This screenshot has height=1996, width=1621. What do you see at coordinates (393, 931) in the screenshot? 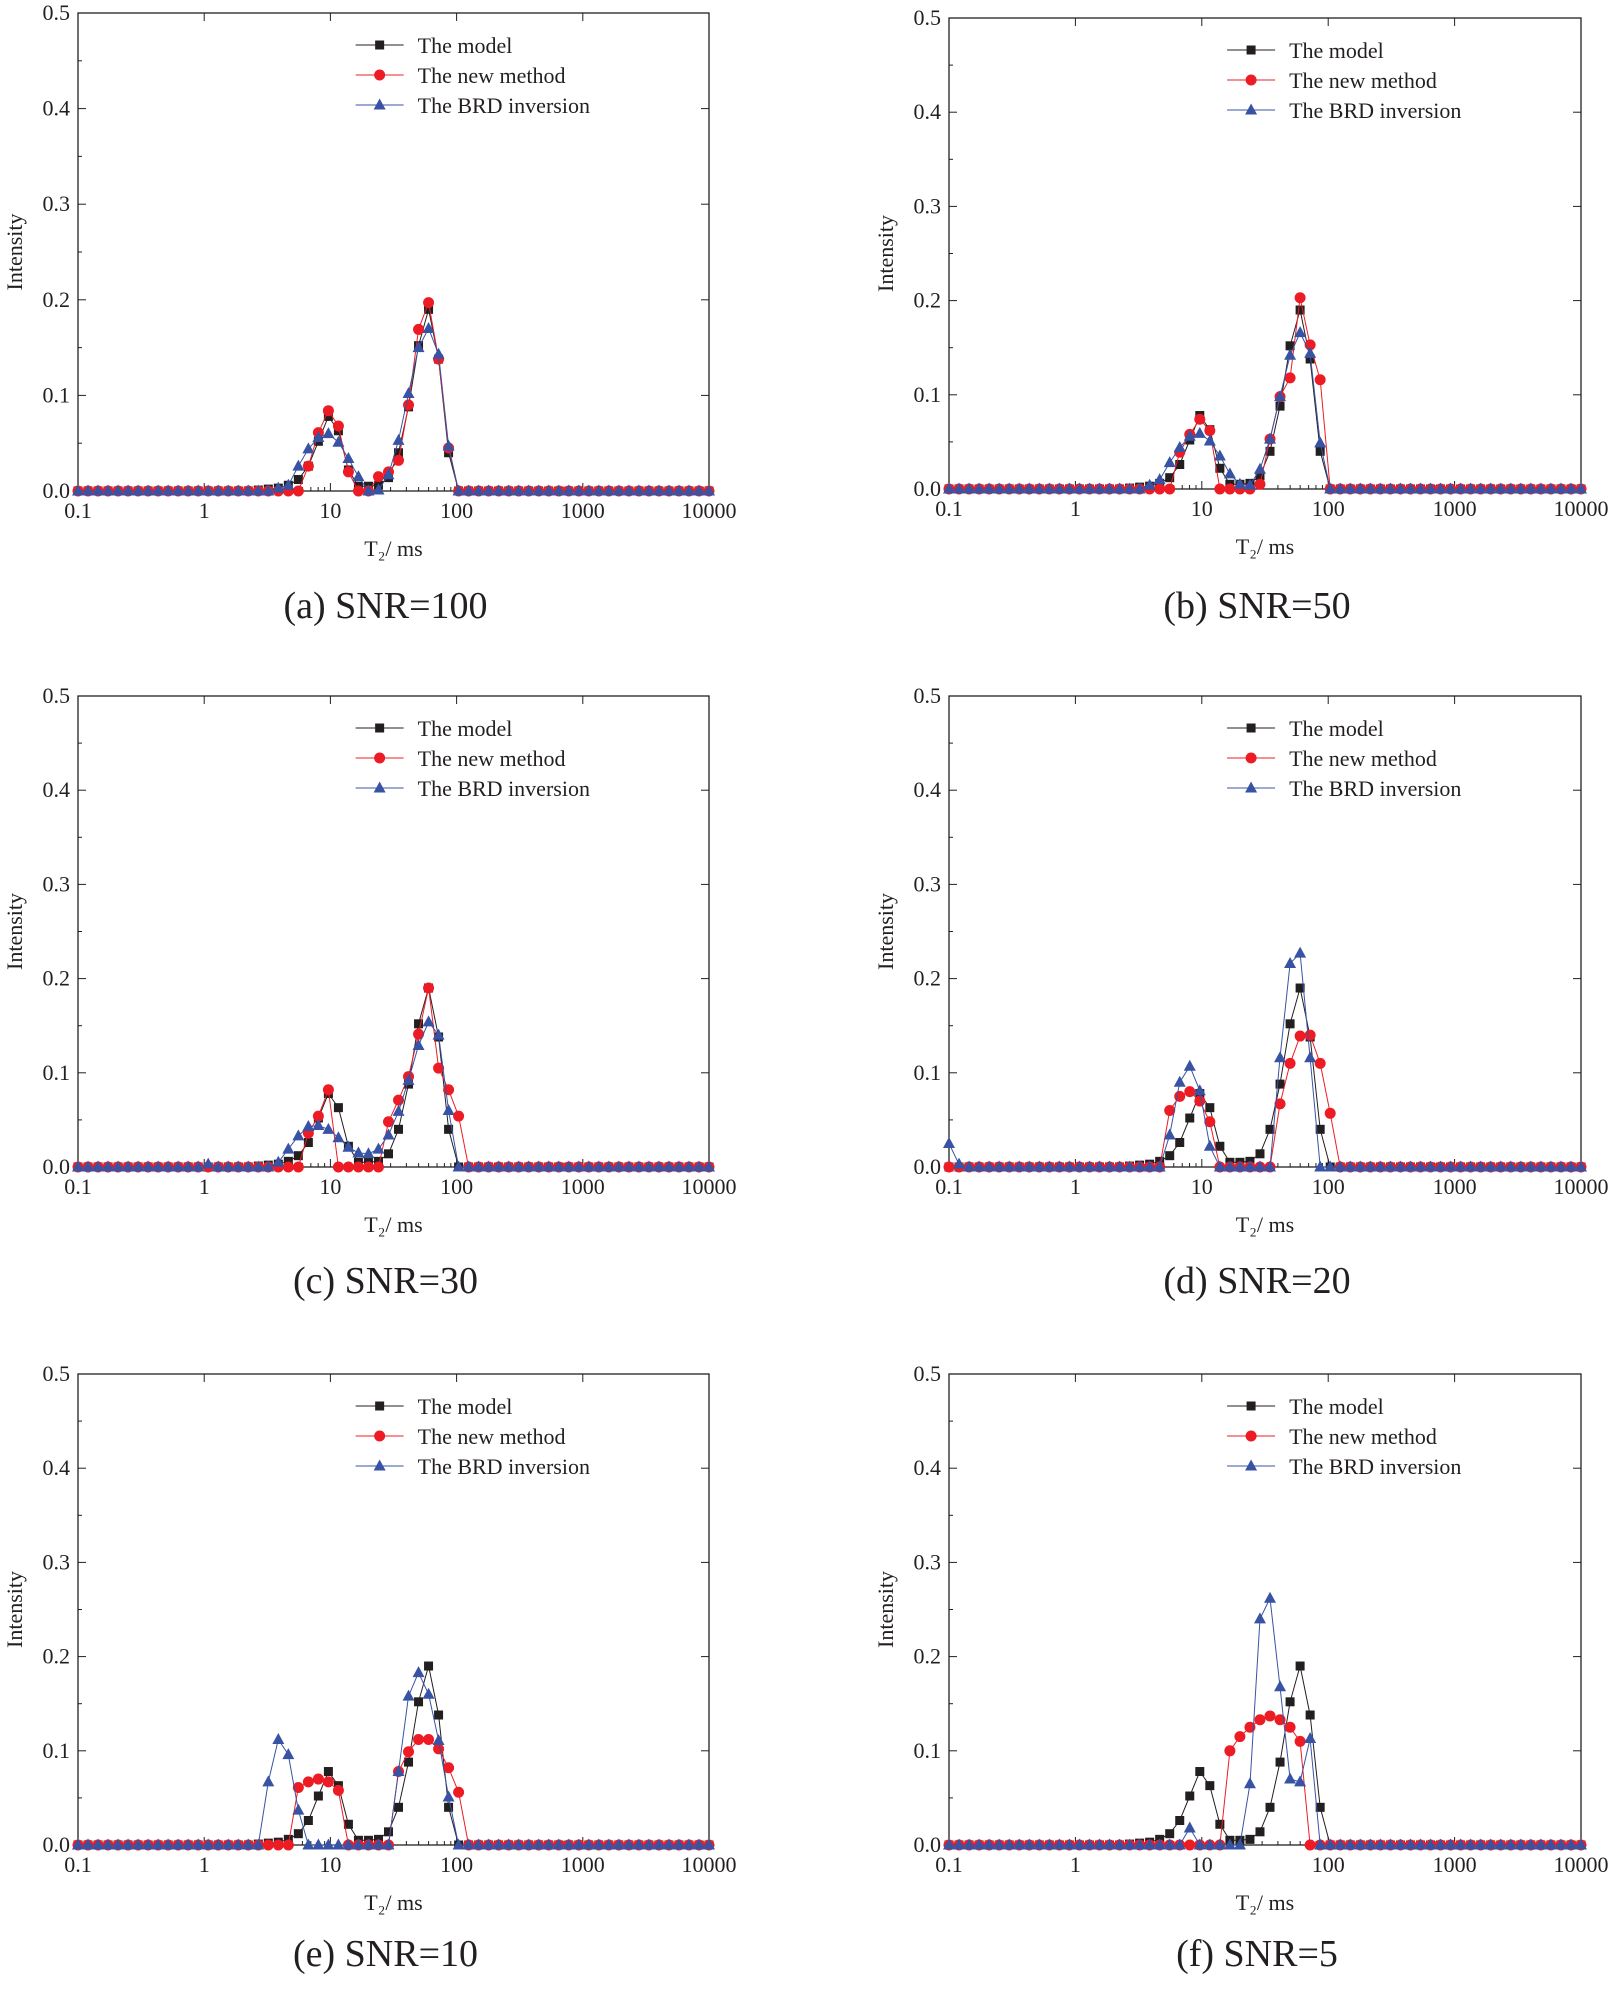
I see `plot-frame` at bounding box center [393, 931].